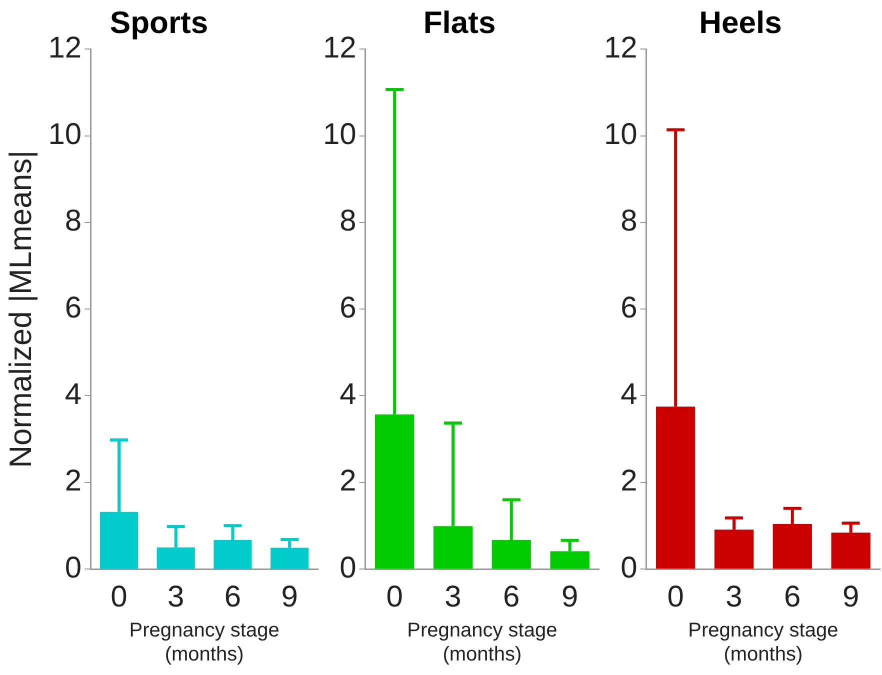 The image size is (882, 675). I want to click on chart-title: Flats, so click(459, 22).